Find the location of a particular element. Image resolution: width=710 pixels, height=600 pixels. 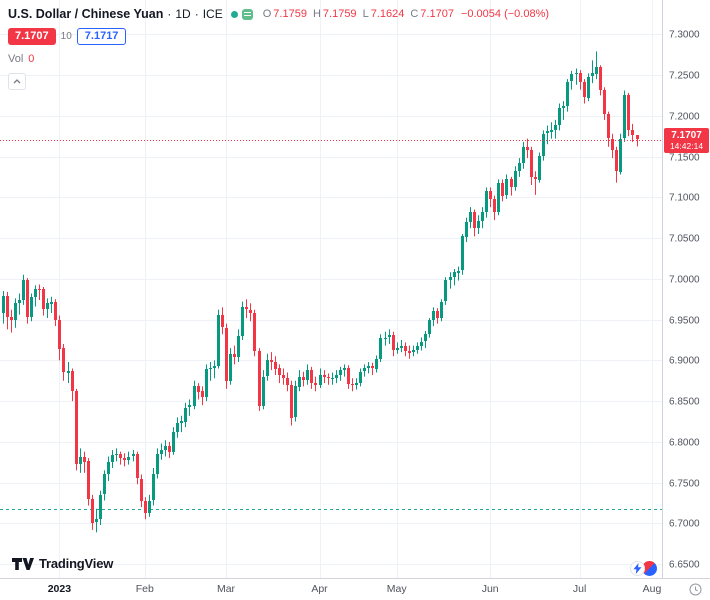

chevron-up-icon is located at coordinates (17, 81).